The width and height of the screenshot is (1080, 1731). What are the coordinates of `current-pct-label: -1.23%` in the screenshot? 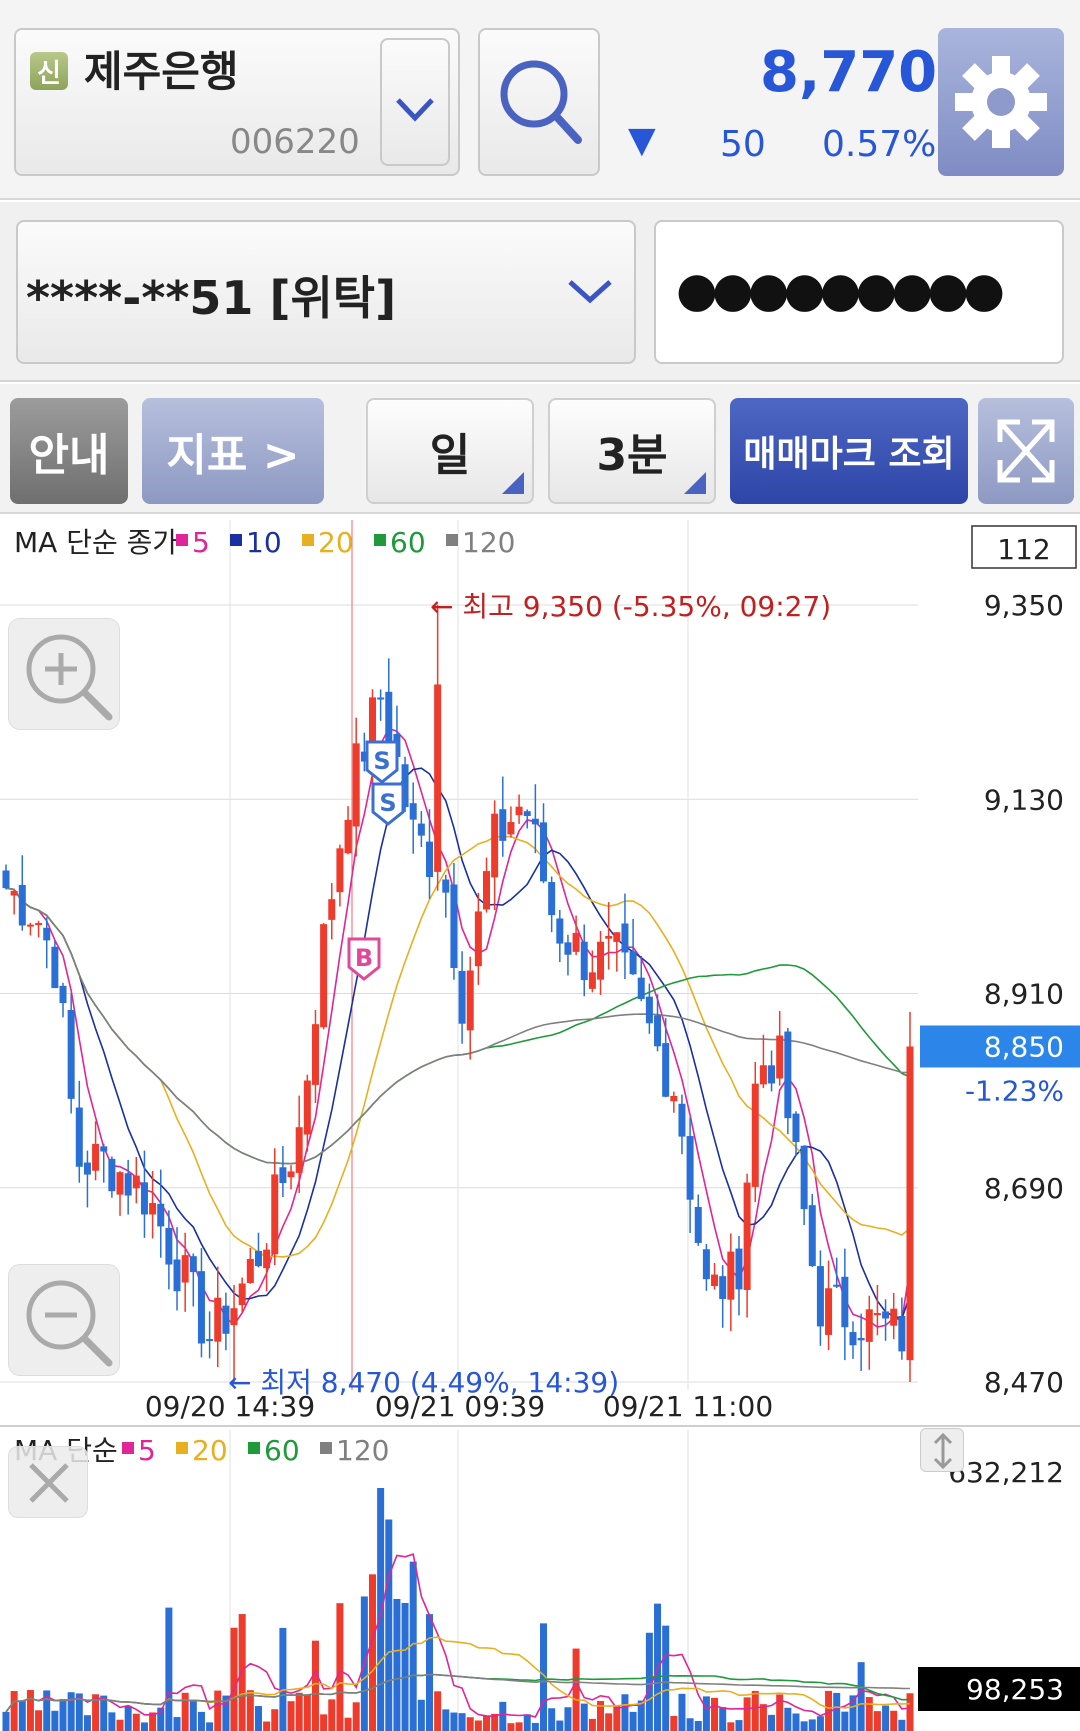 It's located at (1014, 1090).